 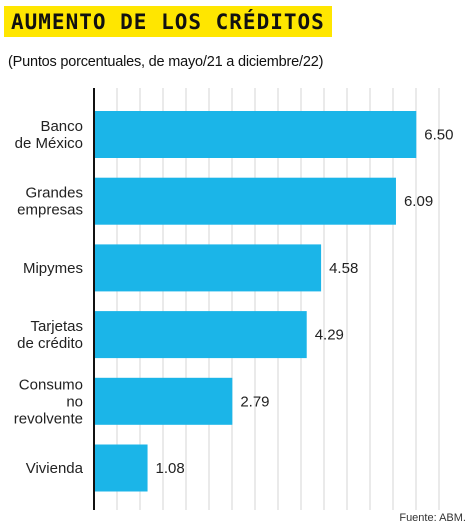 I want to click on category-label: Mipymes, so click(x=53, y=268).